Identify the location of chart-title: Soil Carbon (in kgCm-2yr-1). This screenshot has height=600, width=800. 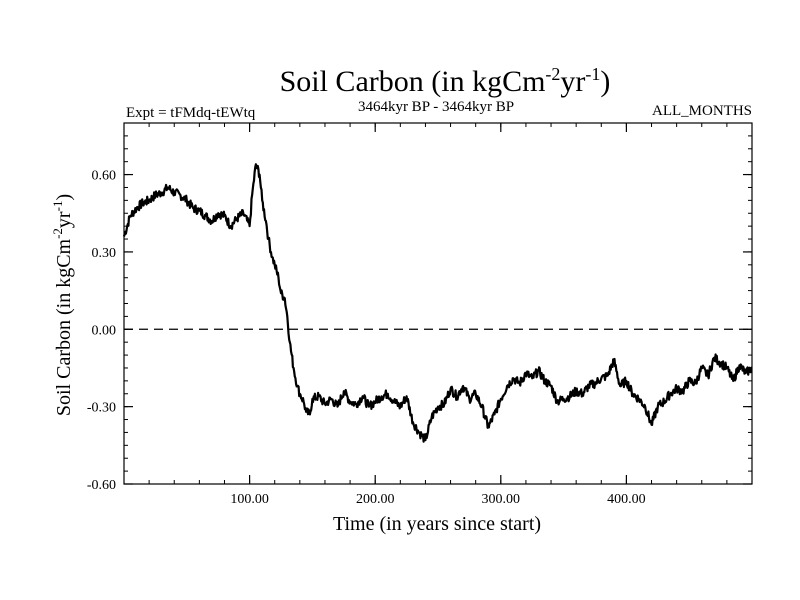
(445, 81).